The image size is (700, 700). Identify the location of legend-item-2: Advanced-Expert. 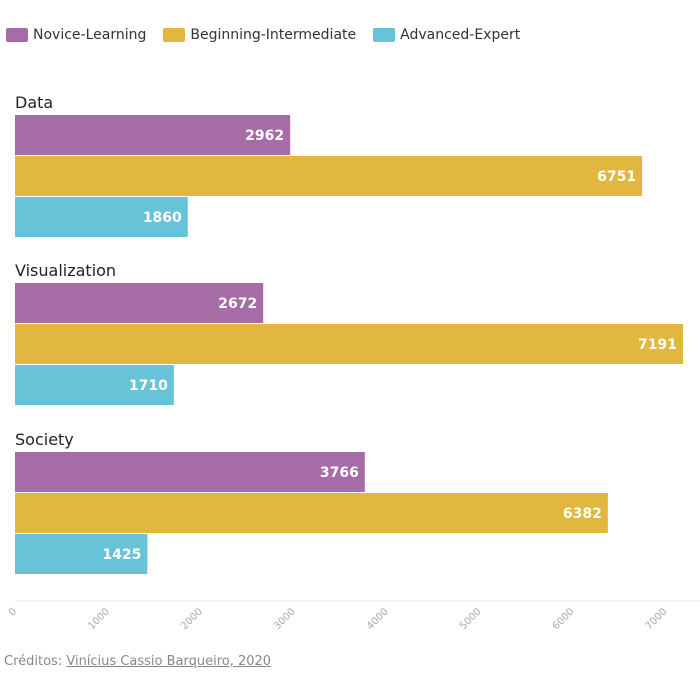
(446, 35).